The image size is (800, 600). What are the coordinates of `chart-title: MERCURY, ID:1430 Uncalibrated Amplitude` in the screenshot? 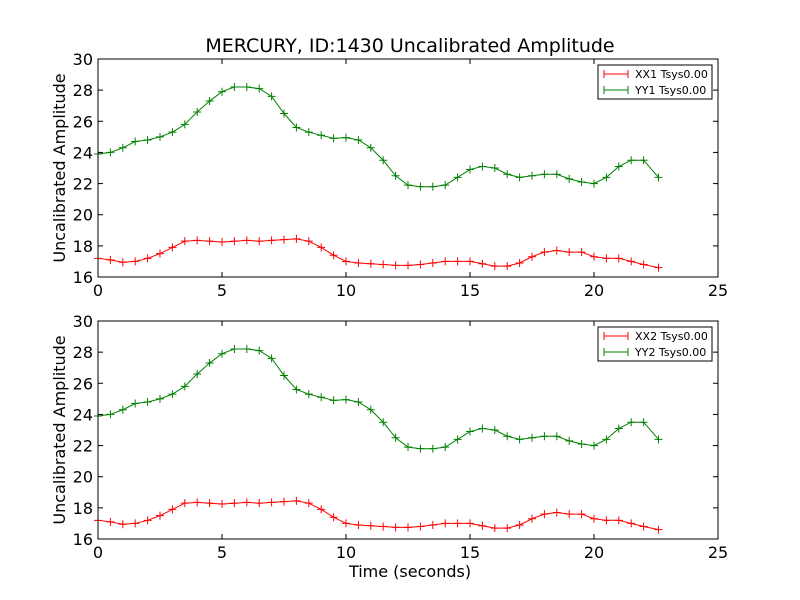 It's located at (409, 46).